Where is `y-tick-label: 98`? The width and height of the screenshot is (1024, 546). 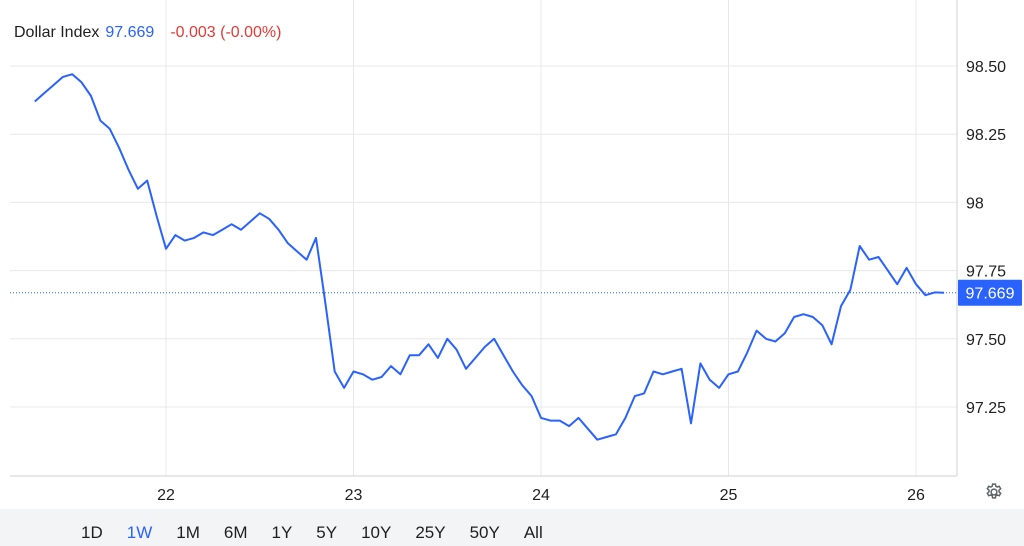 y-tick-label: 98 is located at coordinates (975, 203).